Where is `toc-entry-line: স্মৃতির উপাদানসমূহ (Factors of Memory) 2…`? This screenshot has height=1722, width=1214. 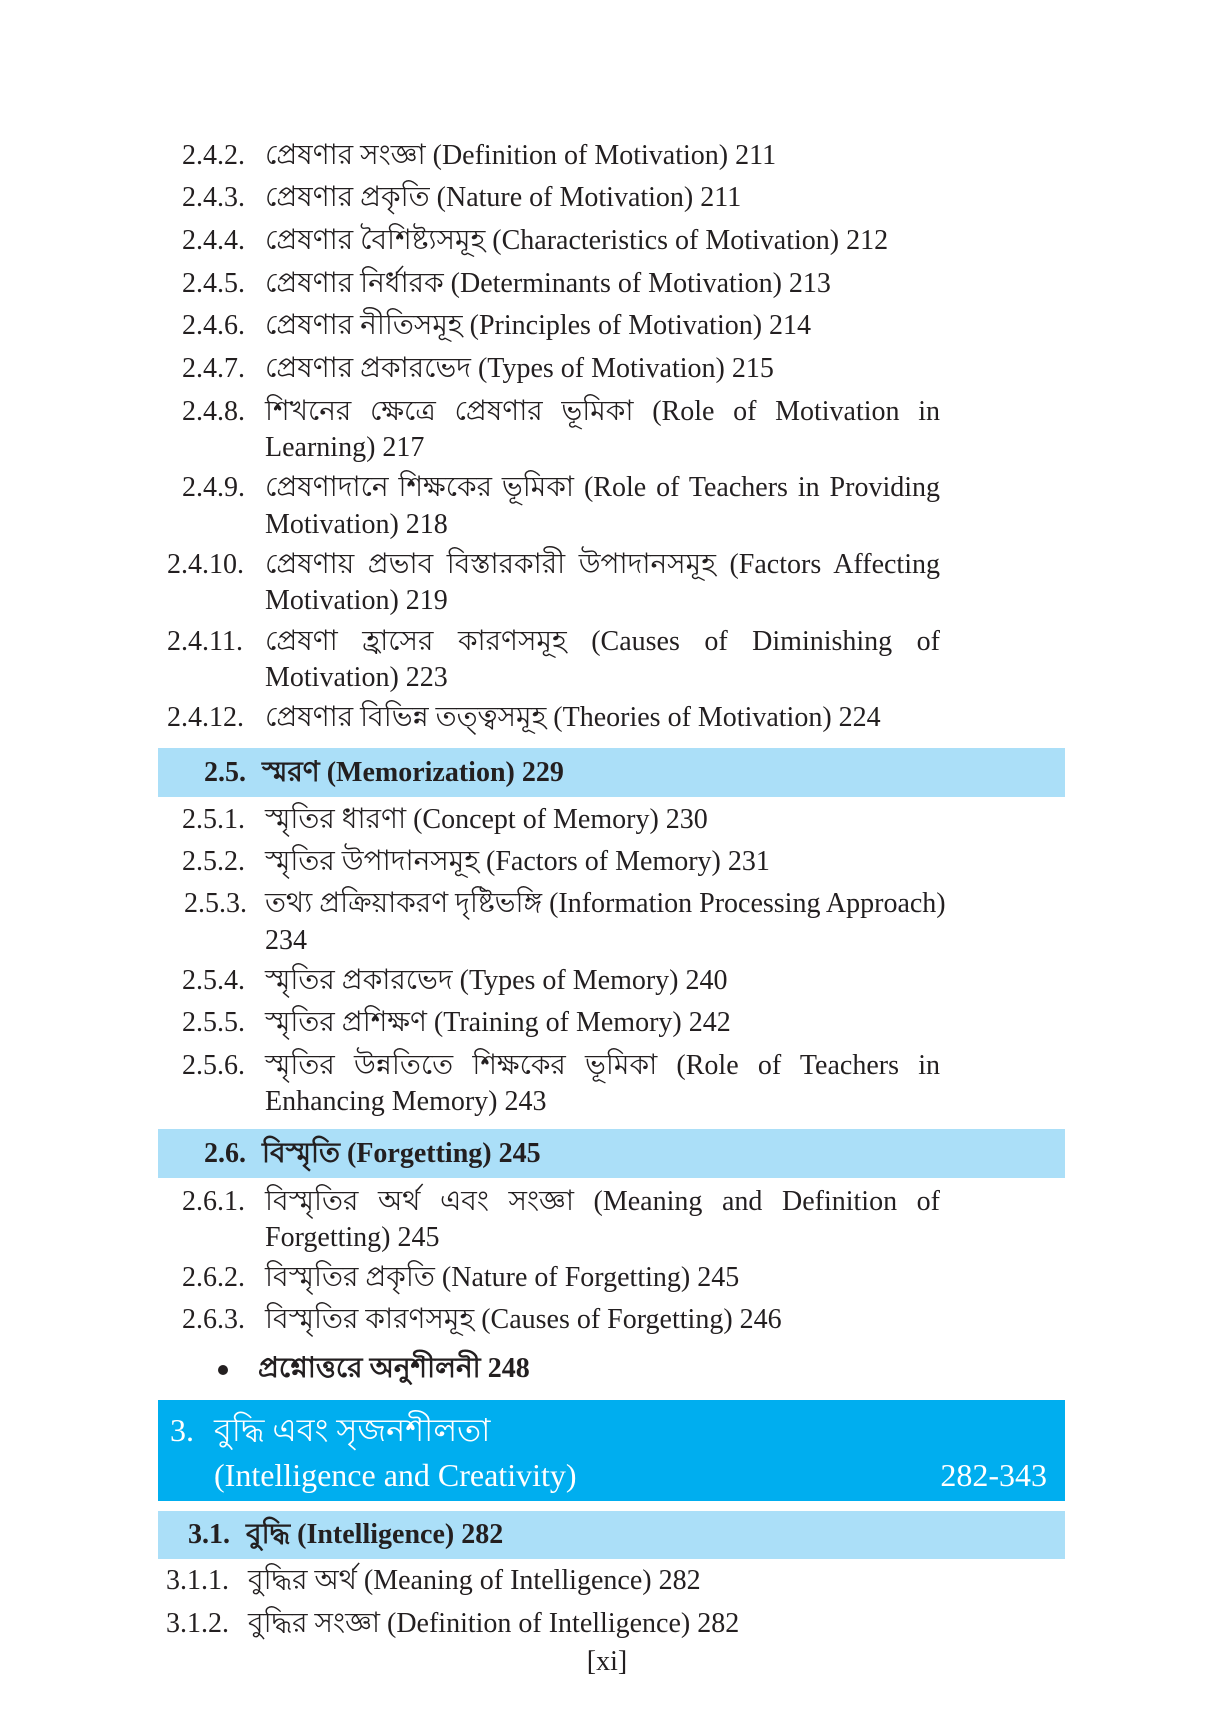 toc-entry-line: স্মৃতির উপাদানসমূহ (Factors of Memory) 2… is located at coordinates (517, 861).